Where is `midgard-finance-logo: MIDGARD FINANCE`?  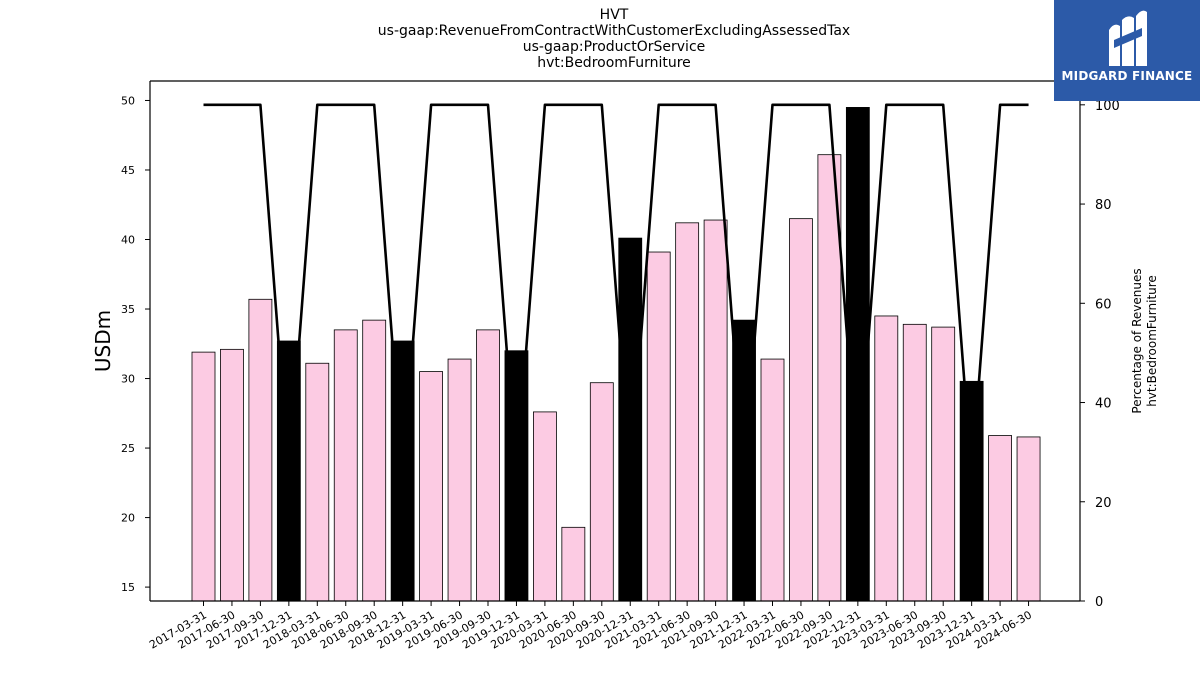
midgard-finance-logo: MIDGARD FINANCE is located at coordinates (1127, 50).